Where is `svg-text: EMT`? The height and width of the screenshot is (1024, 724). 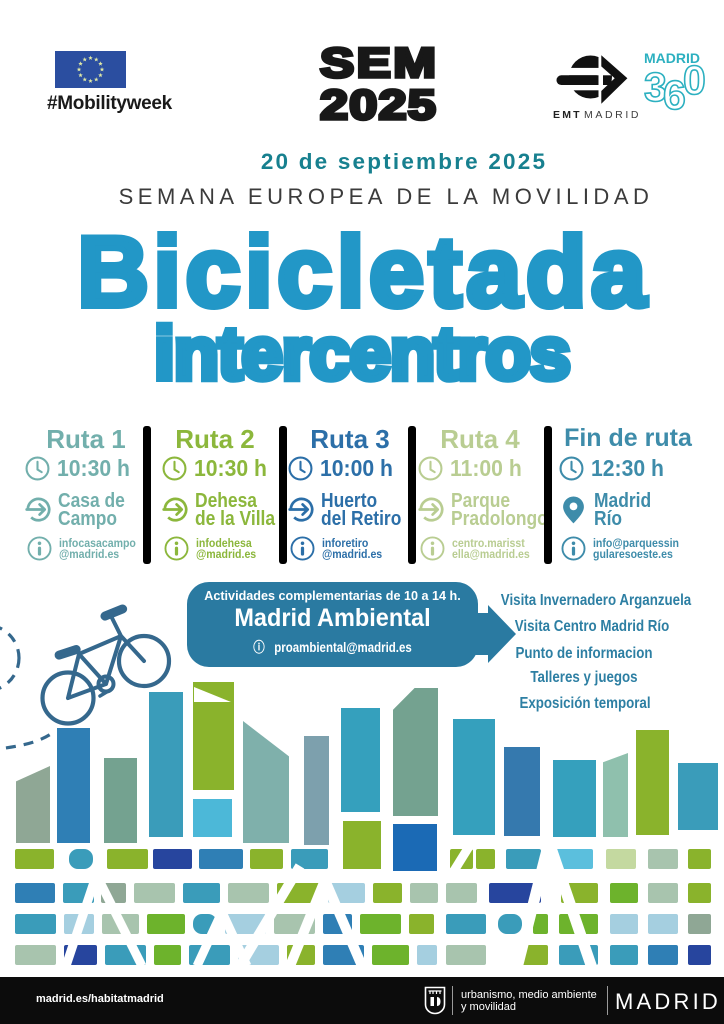
svg-text: EMT is located at coordinates (567, 115).